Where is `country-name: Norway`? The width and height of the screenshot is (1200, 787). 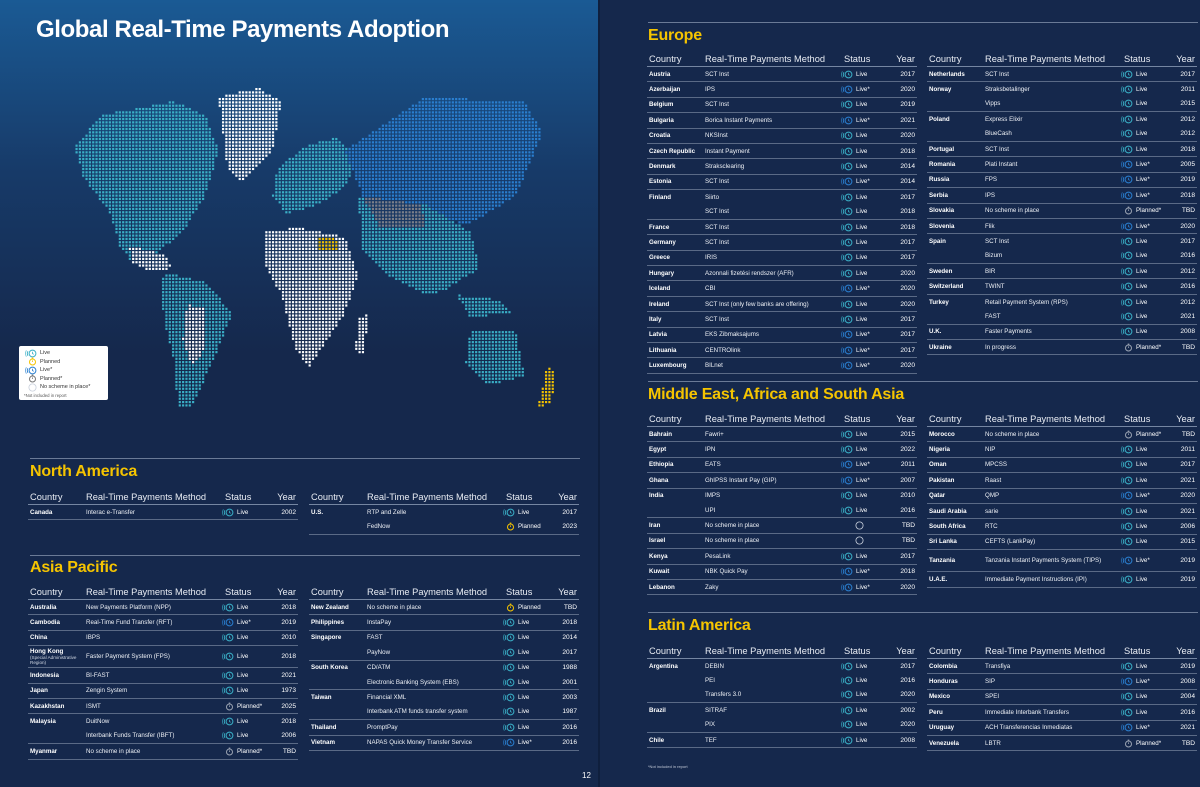 country-name: Norway is located at coordinates (956, 89).